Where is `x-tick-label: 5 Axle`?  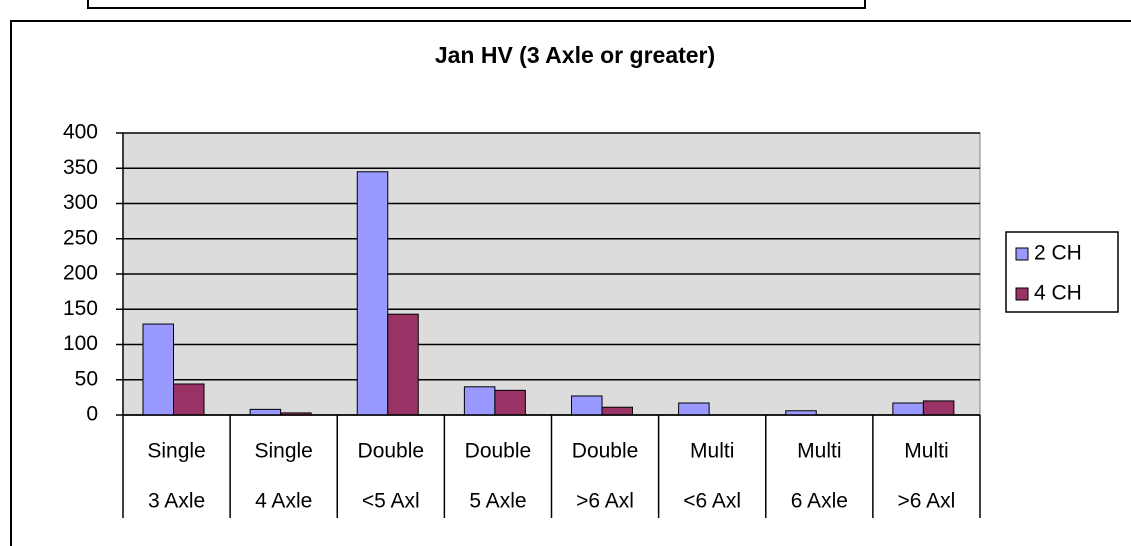
x-tick-label: 5 Axle is located at coordinates (497, 501).